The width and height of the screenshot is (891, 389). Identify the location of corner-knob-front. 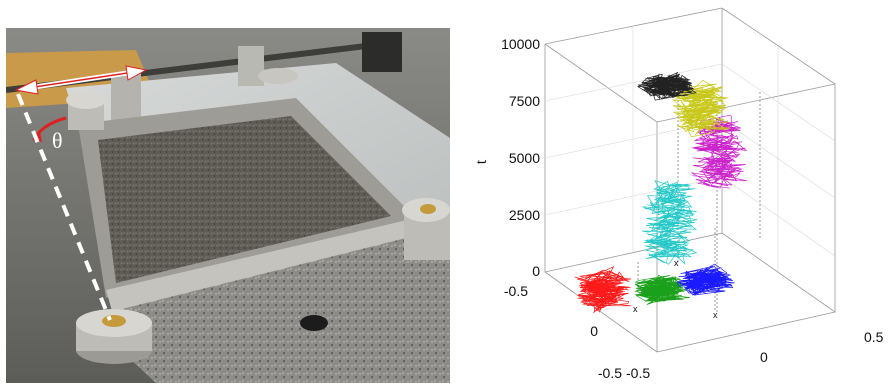
(114, 336).